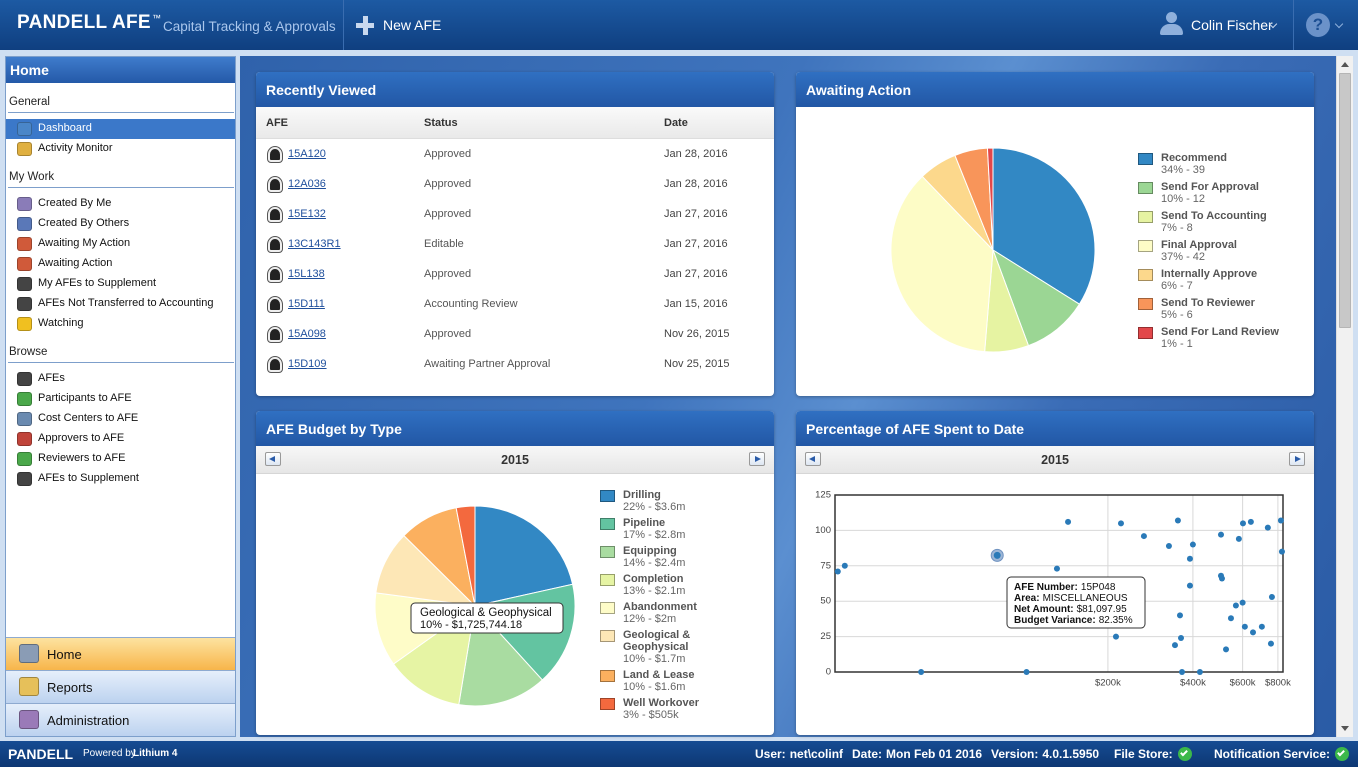 This screenshot has height=767, width=1358. Describe the element at coordinates (1177, 228) in the screenshot. I see `legend-value: 7% - 8` at that location.